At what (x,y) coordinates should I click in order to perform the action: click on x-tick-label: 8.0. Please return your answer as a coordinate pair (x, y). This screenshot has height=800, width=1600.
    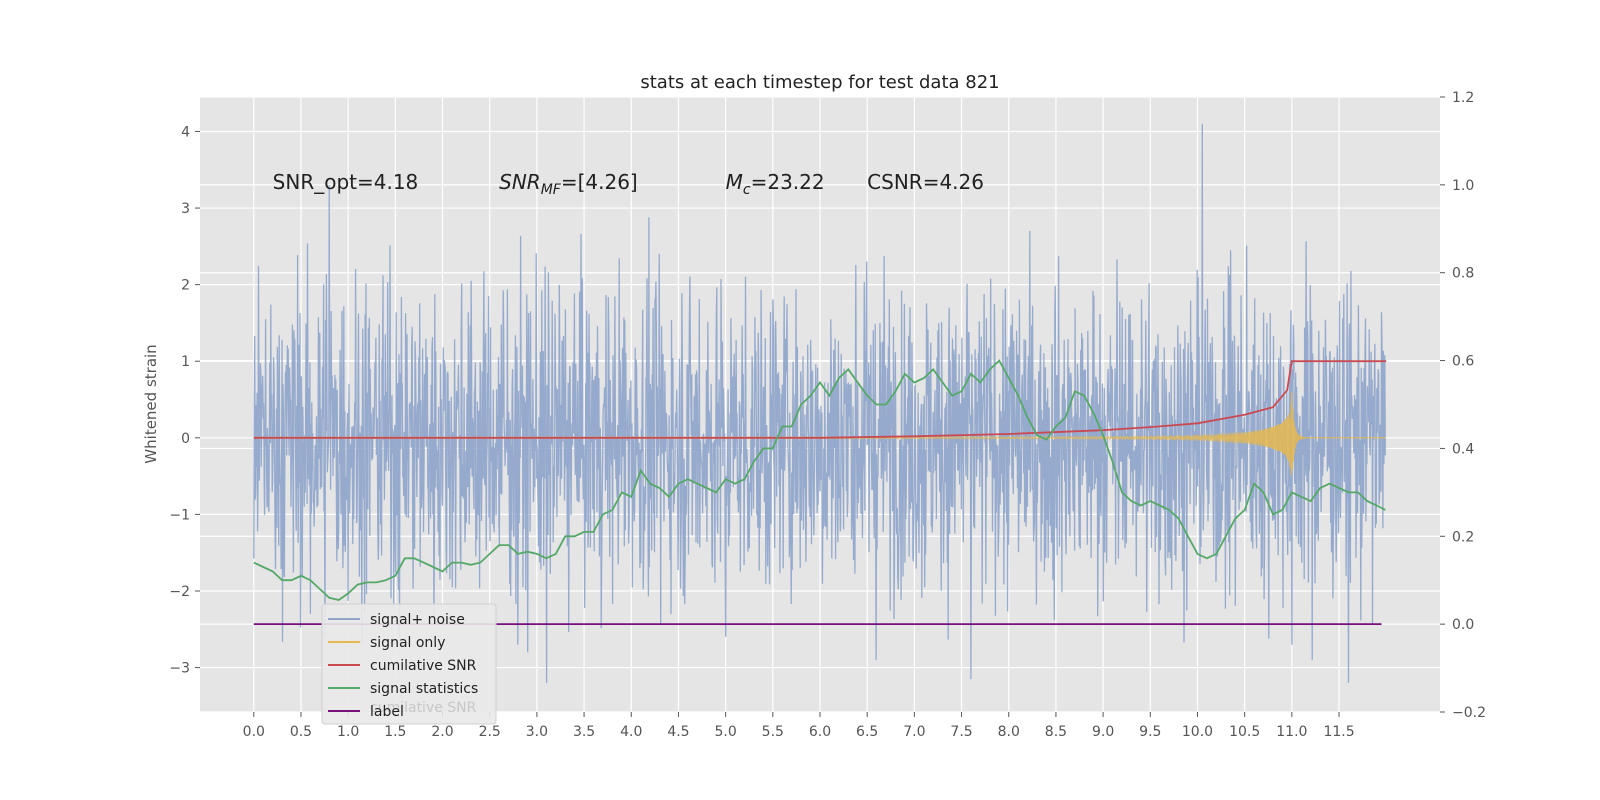
    Looking at the image, I should click on (1009, 732).